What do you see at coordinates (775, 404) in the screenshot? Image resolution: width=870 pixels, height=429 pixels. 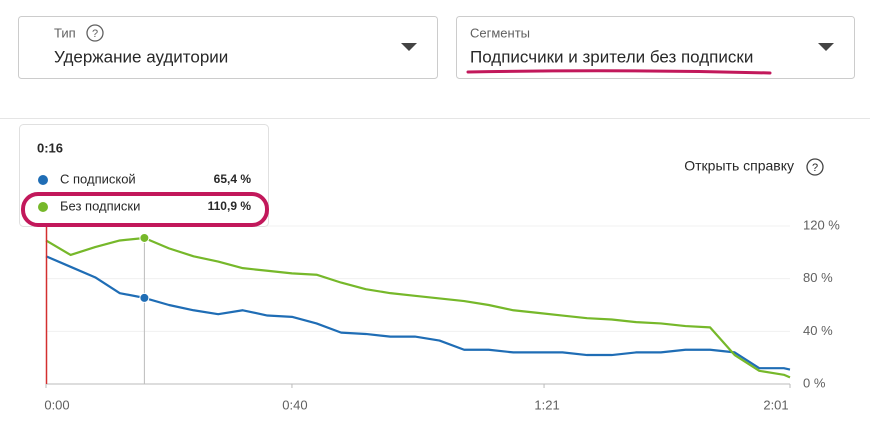 I see `x-tick-label: 2:01` at bounding box center [775, 404].